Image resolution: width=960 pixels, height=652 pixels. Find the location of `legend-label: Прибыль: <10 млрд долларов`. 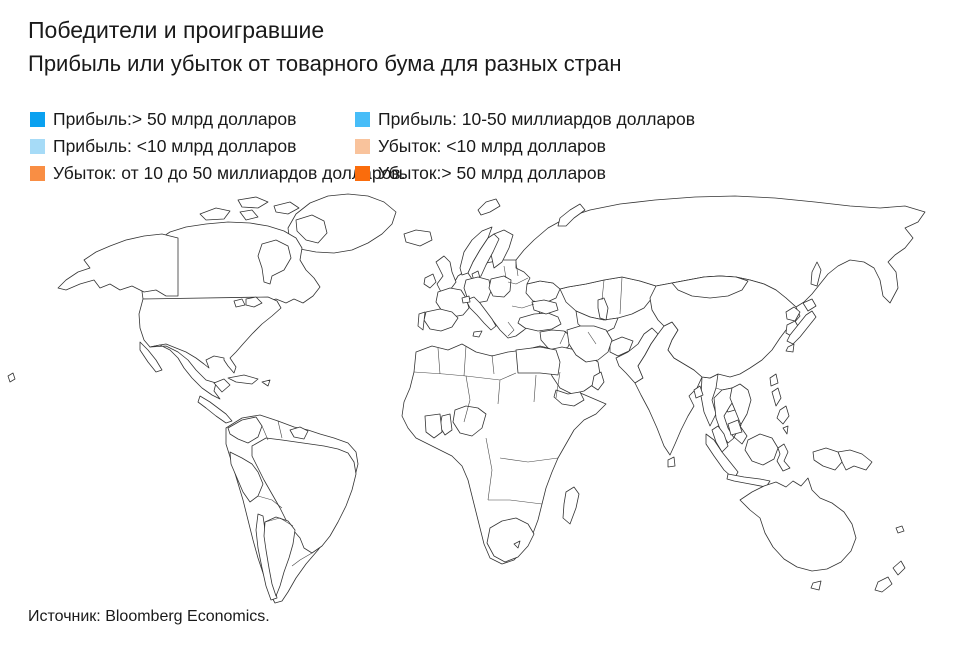

legend-label: Прибыль: <10 млрд долларов is located at coordinates (175, 146).